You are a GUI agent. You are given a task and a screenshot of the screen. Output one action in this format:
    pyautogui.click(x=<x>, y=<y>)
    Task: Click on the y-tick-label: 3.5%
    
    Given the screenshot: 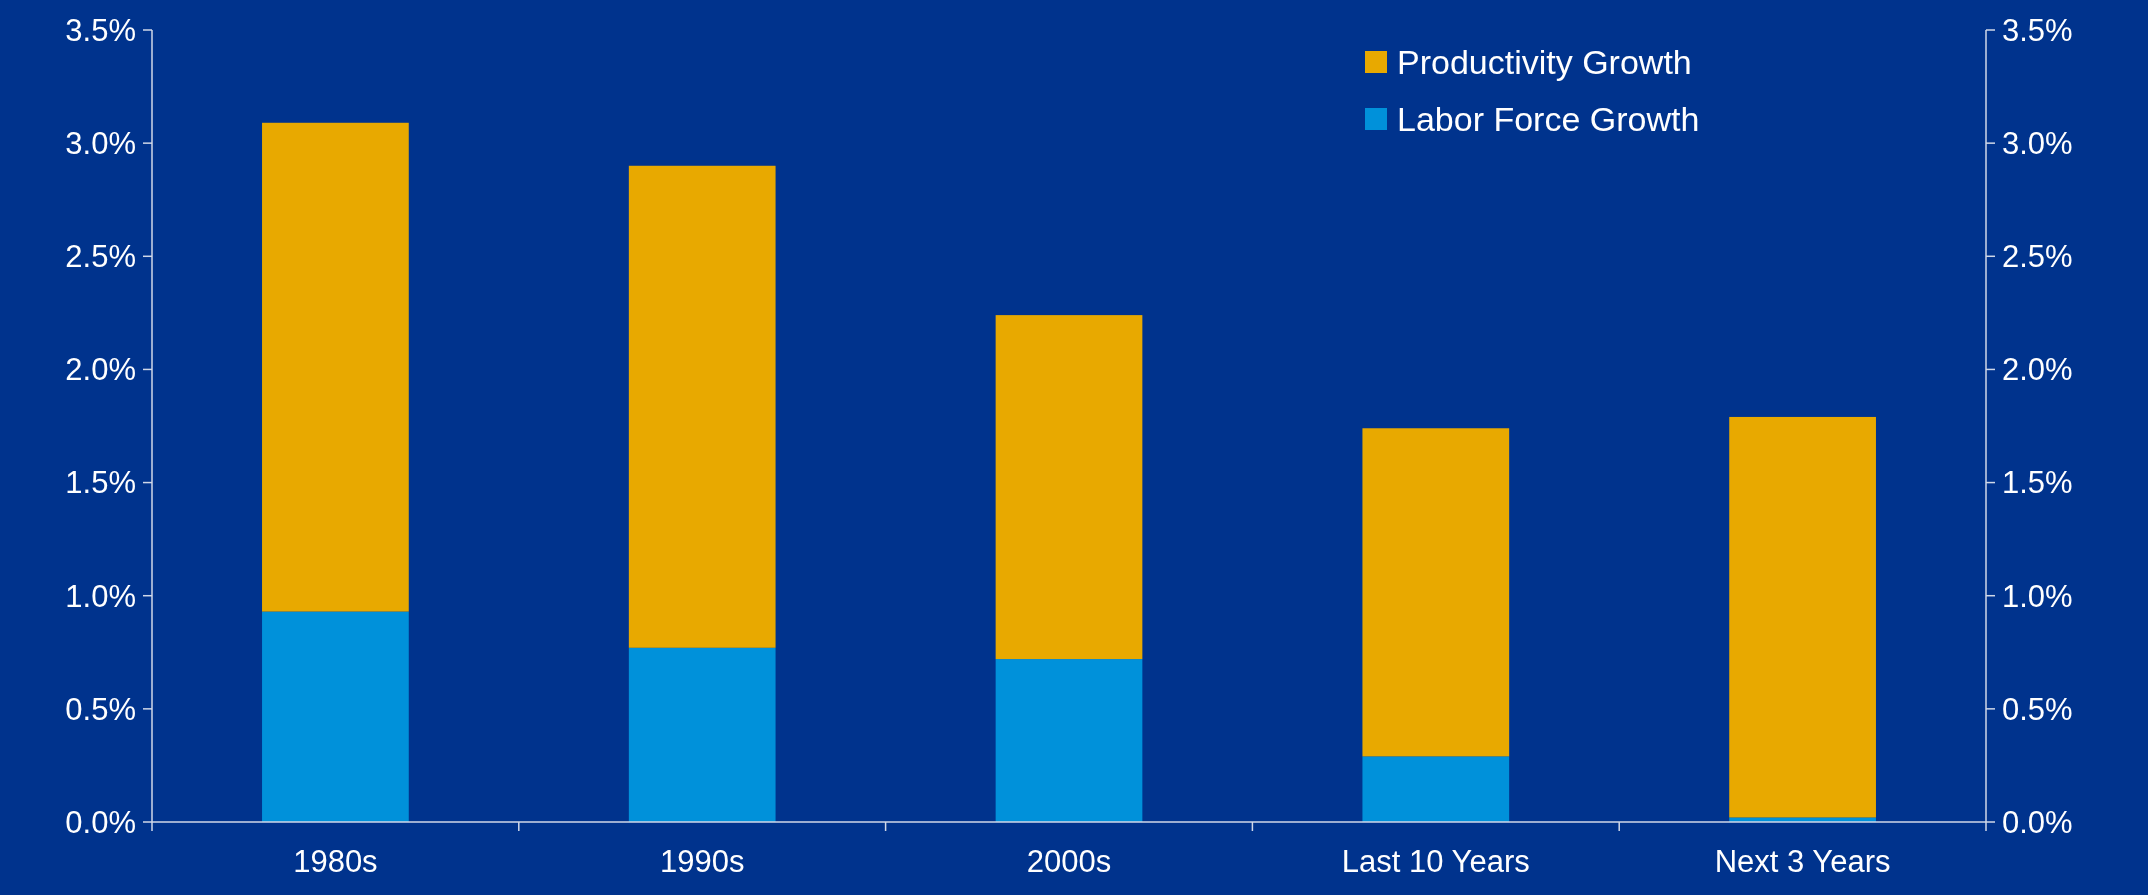 What is the action you would take?
    pyautogui.click(x=100, y=30)
    